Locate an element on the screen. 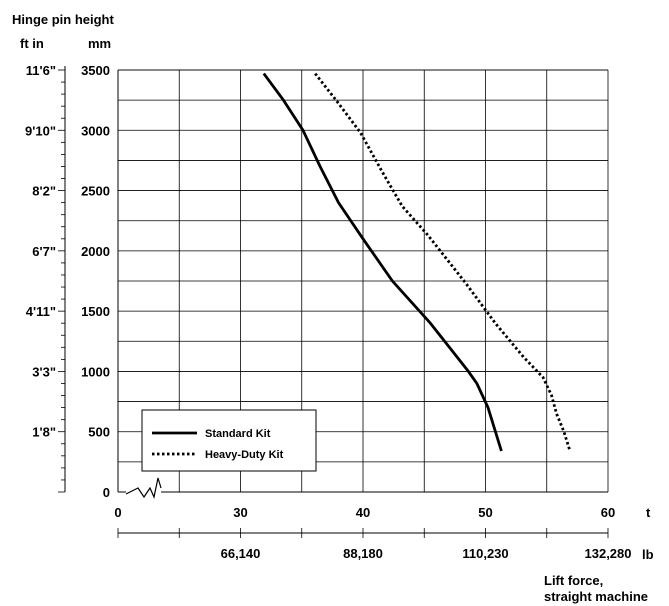 The height and width of the screenshot is (606, 669). y-tick-label-ft-in: 6'7" is located at coordinates (44, 251).